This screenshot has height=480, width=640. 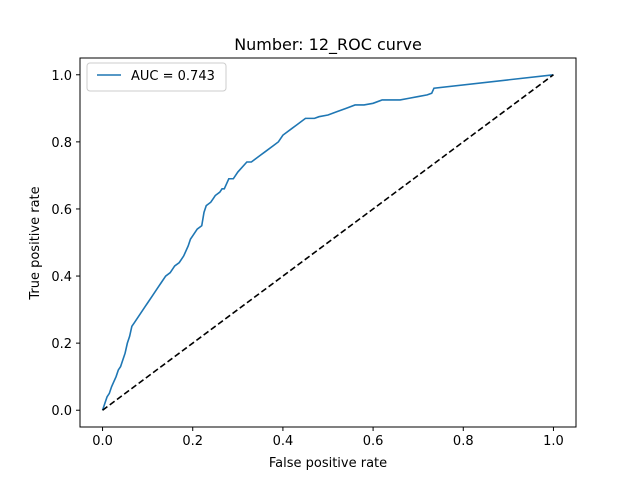 What do you see at coordinates (328, 463) in the screenshot?
I see `x-axis-label: False positive rate` at bounding box center [328, 463].